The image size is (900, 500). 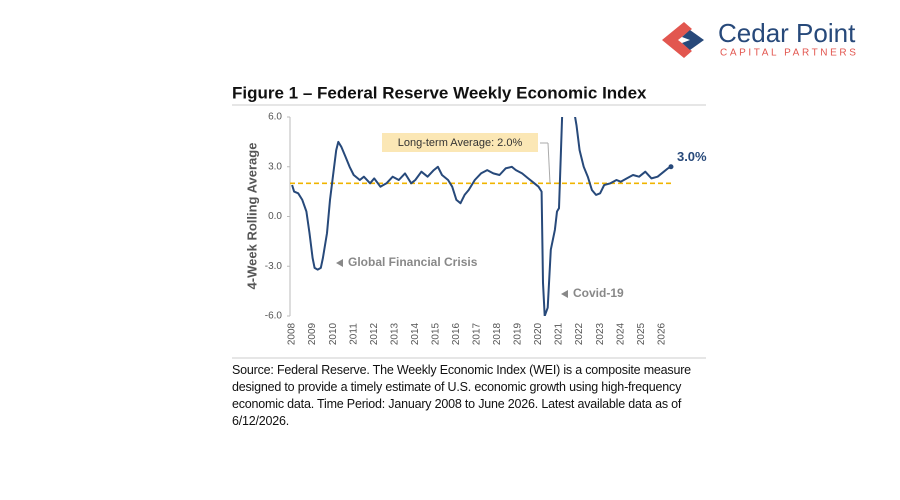 What do you see at coordinates (549, 163) in the screenshot?
I see `average-leader` at bounding box center [549, 163].